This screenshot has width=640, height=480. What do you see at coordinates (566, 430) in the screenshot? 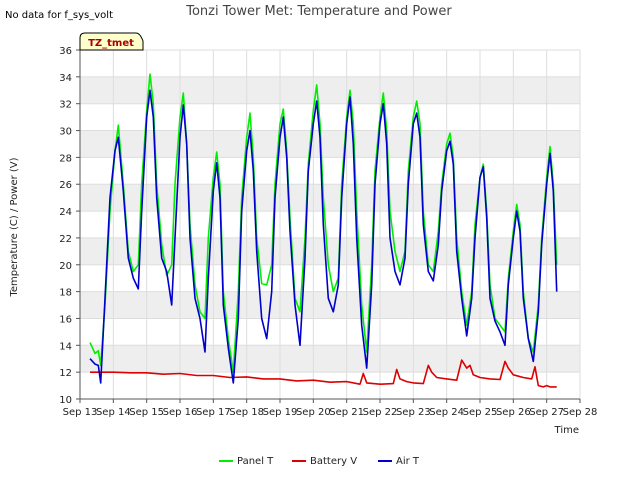
I see `x-axis-title: Time` at bounding box center [566, 430].